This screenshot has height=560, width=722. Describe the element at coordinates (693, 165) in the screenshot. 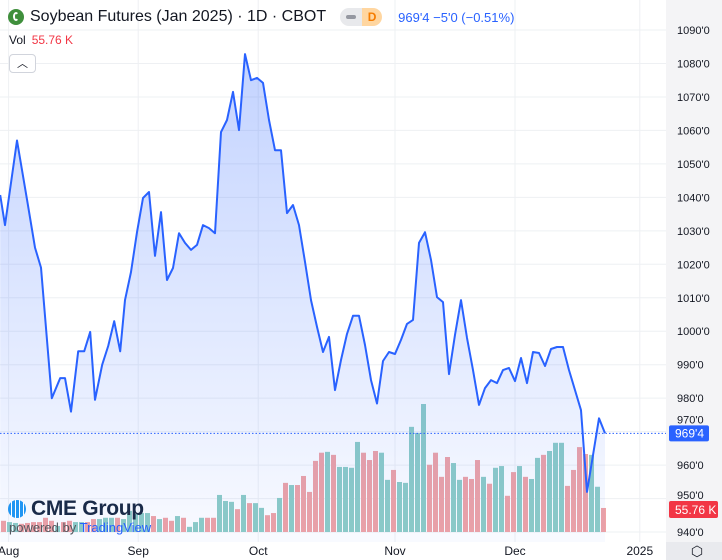

I see `price-tick-label: 1050'0` at that location.